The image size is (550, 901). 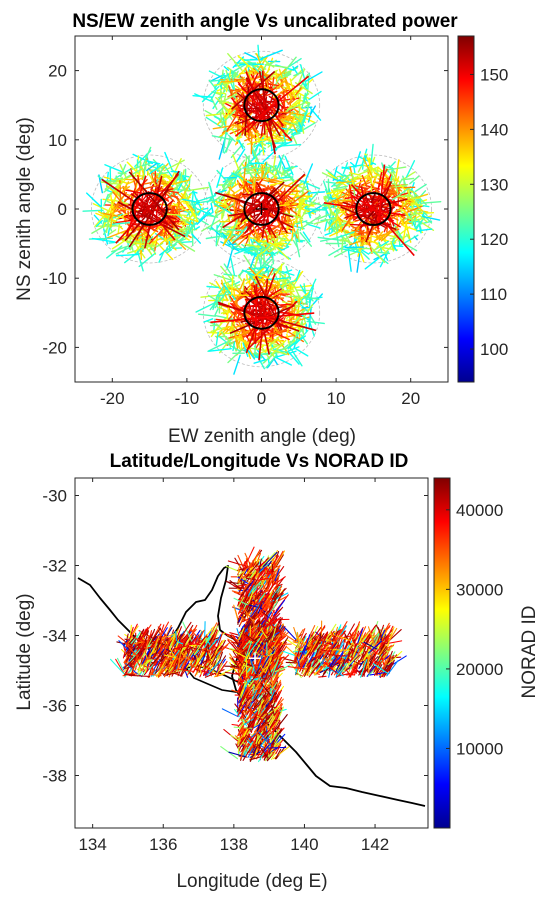 I want to click on chart1-title: NS/EW zenith angle Vs uncalibrated power, so click(x=265, y=21).